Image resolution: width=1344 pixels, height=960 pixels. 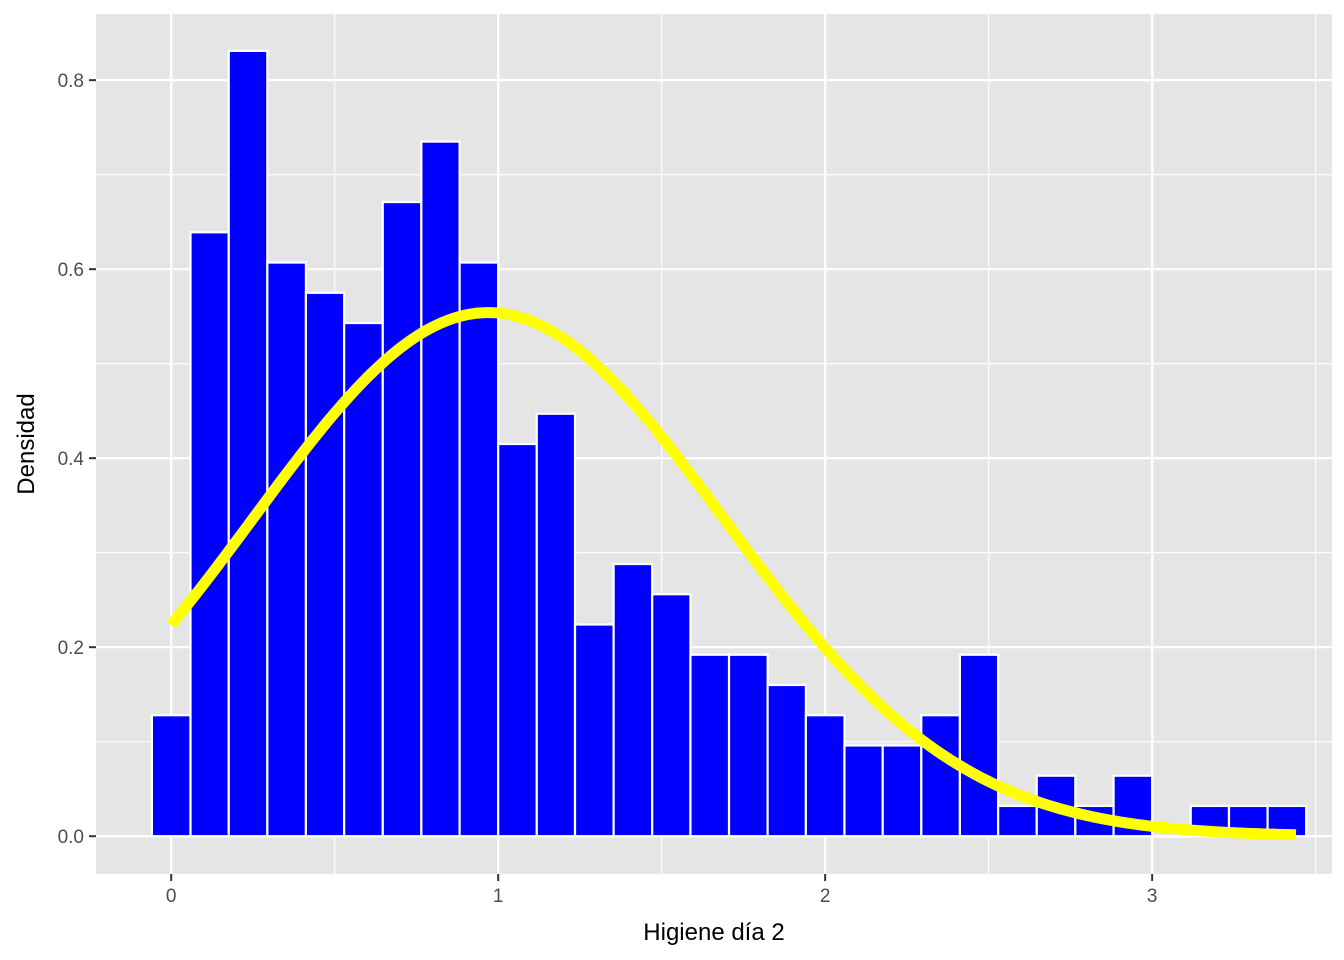 I want to click on y-tick-label: 0.2, so click(x=71, y=648).